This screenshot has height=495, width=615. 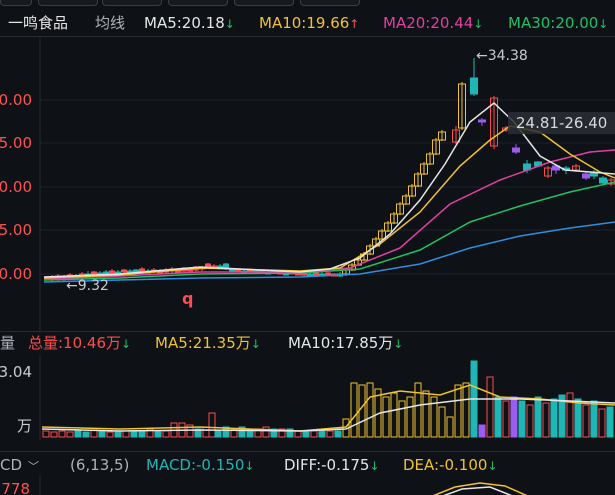 I want to click on macd-chart: 778, so click(x=307, y=485).